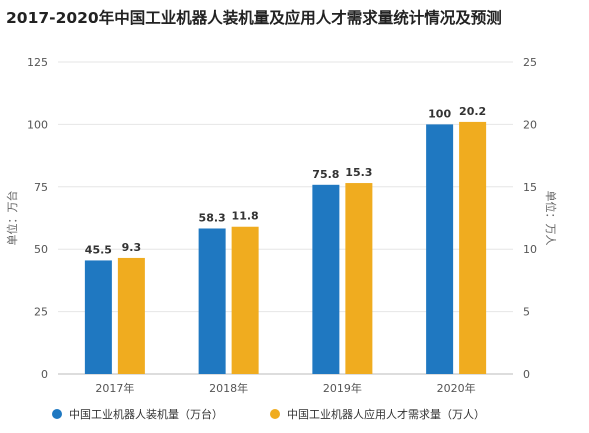 This screenshot has width=589, height=433. Describe the element at coordinates (245, 216) in the screenshot. I see `data-label: 11.8` at that location.